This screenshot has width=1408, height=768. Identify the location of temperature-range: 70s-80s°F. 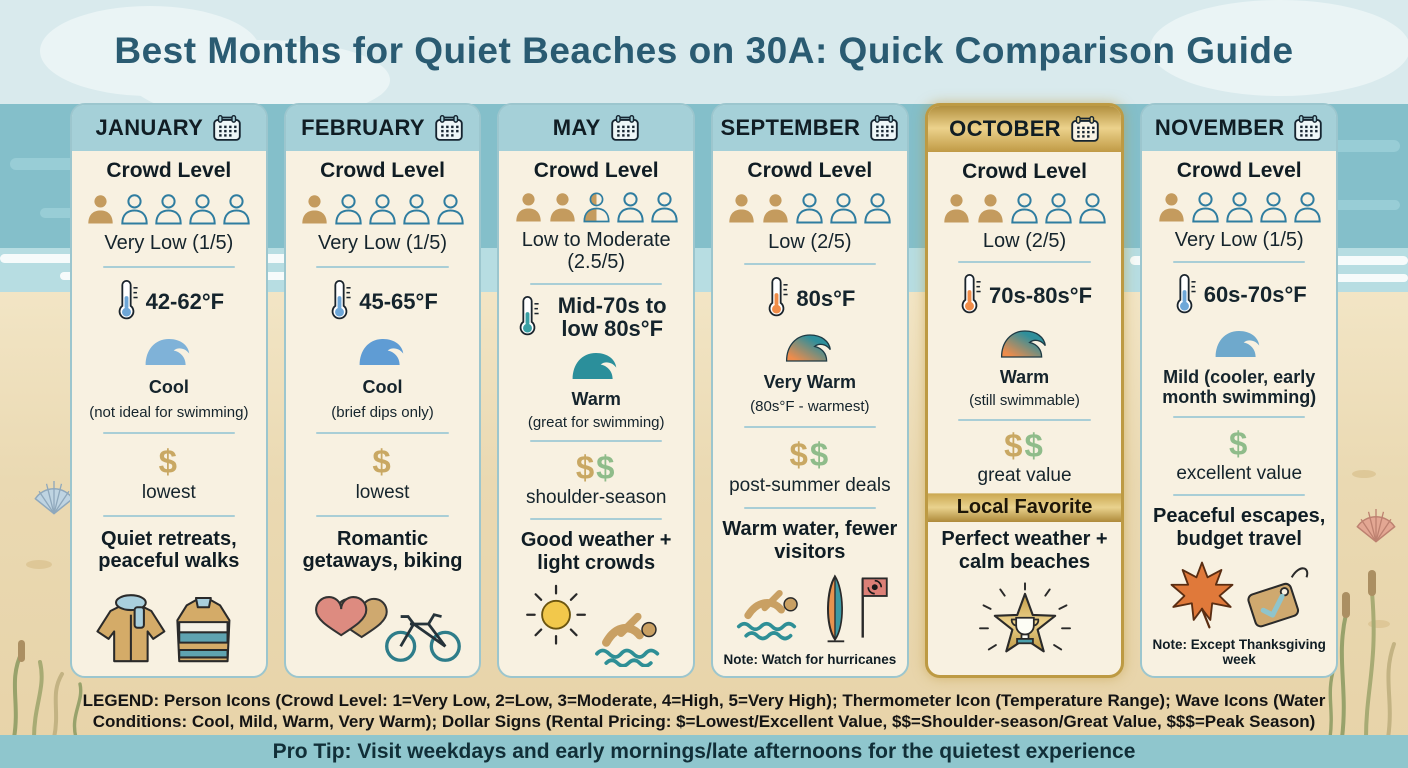
(1041, 295).